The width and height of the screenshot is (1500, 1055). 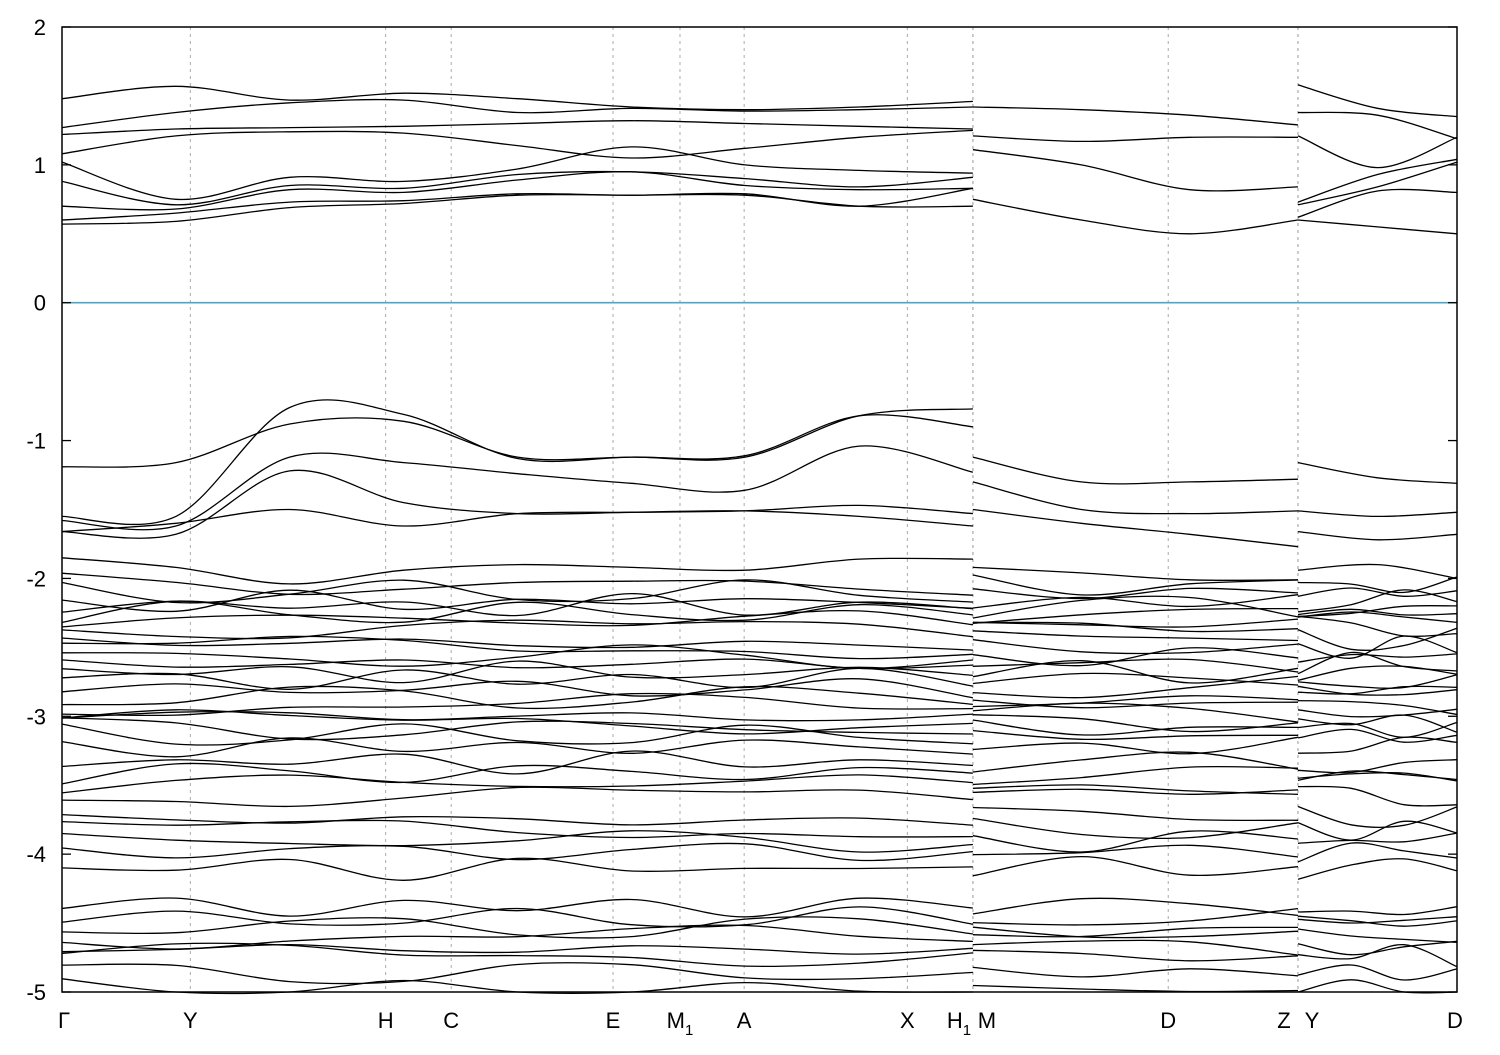 What do you see at coordinates (1135, 665) in the screenshot?
I see `band-line-seg1-d10` at bounding box center [1135, 665].